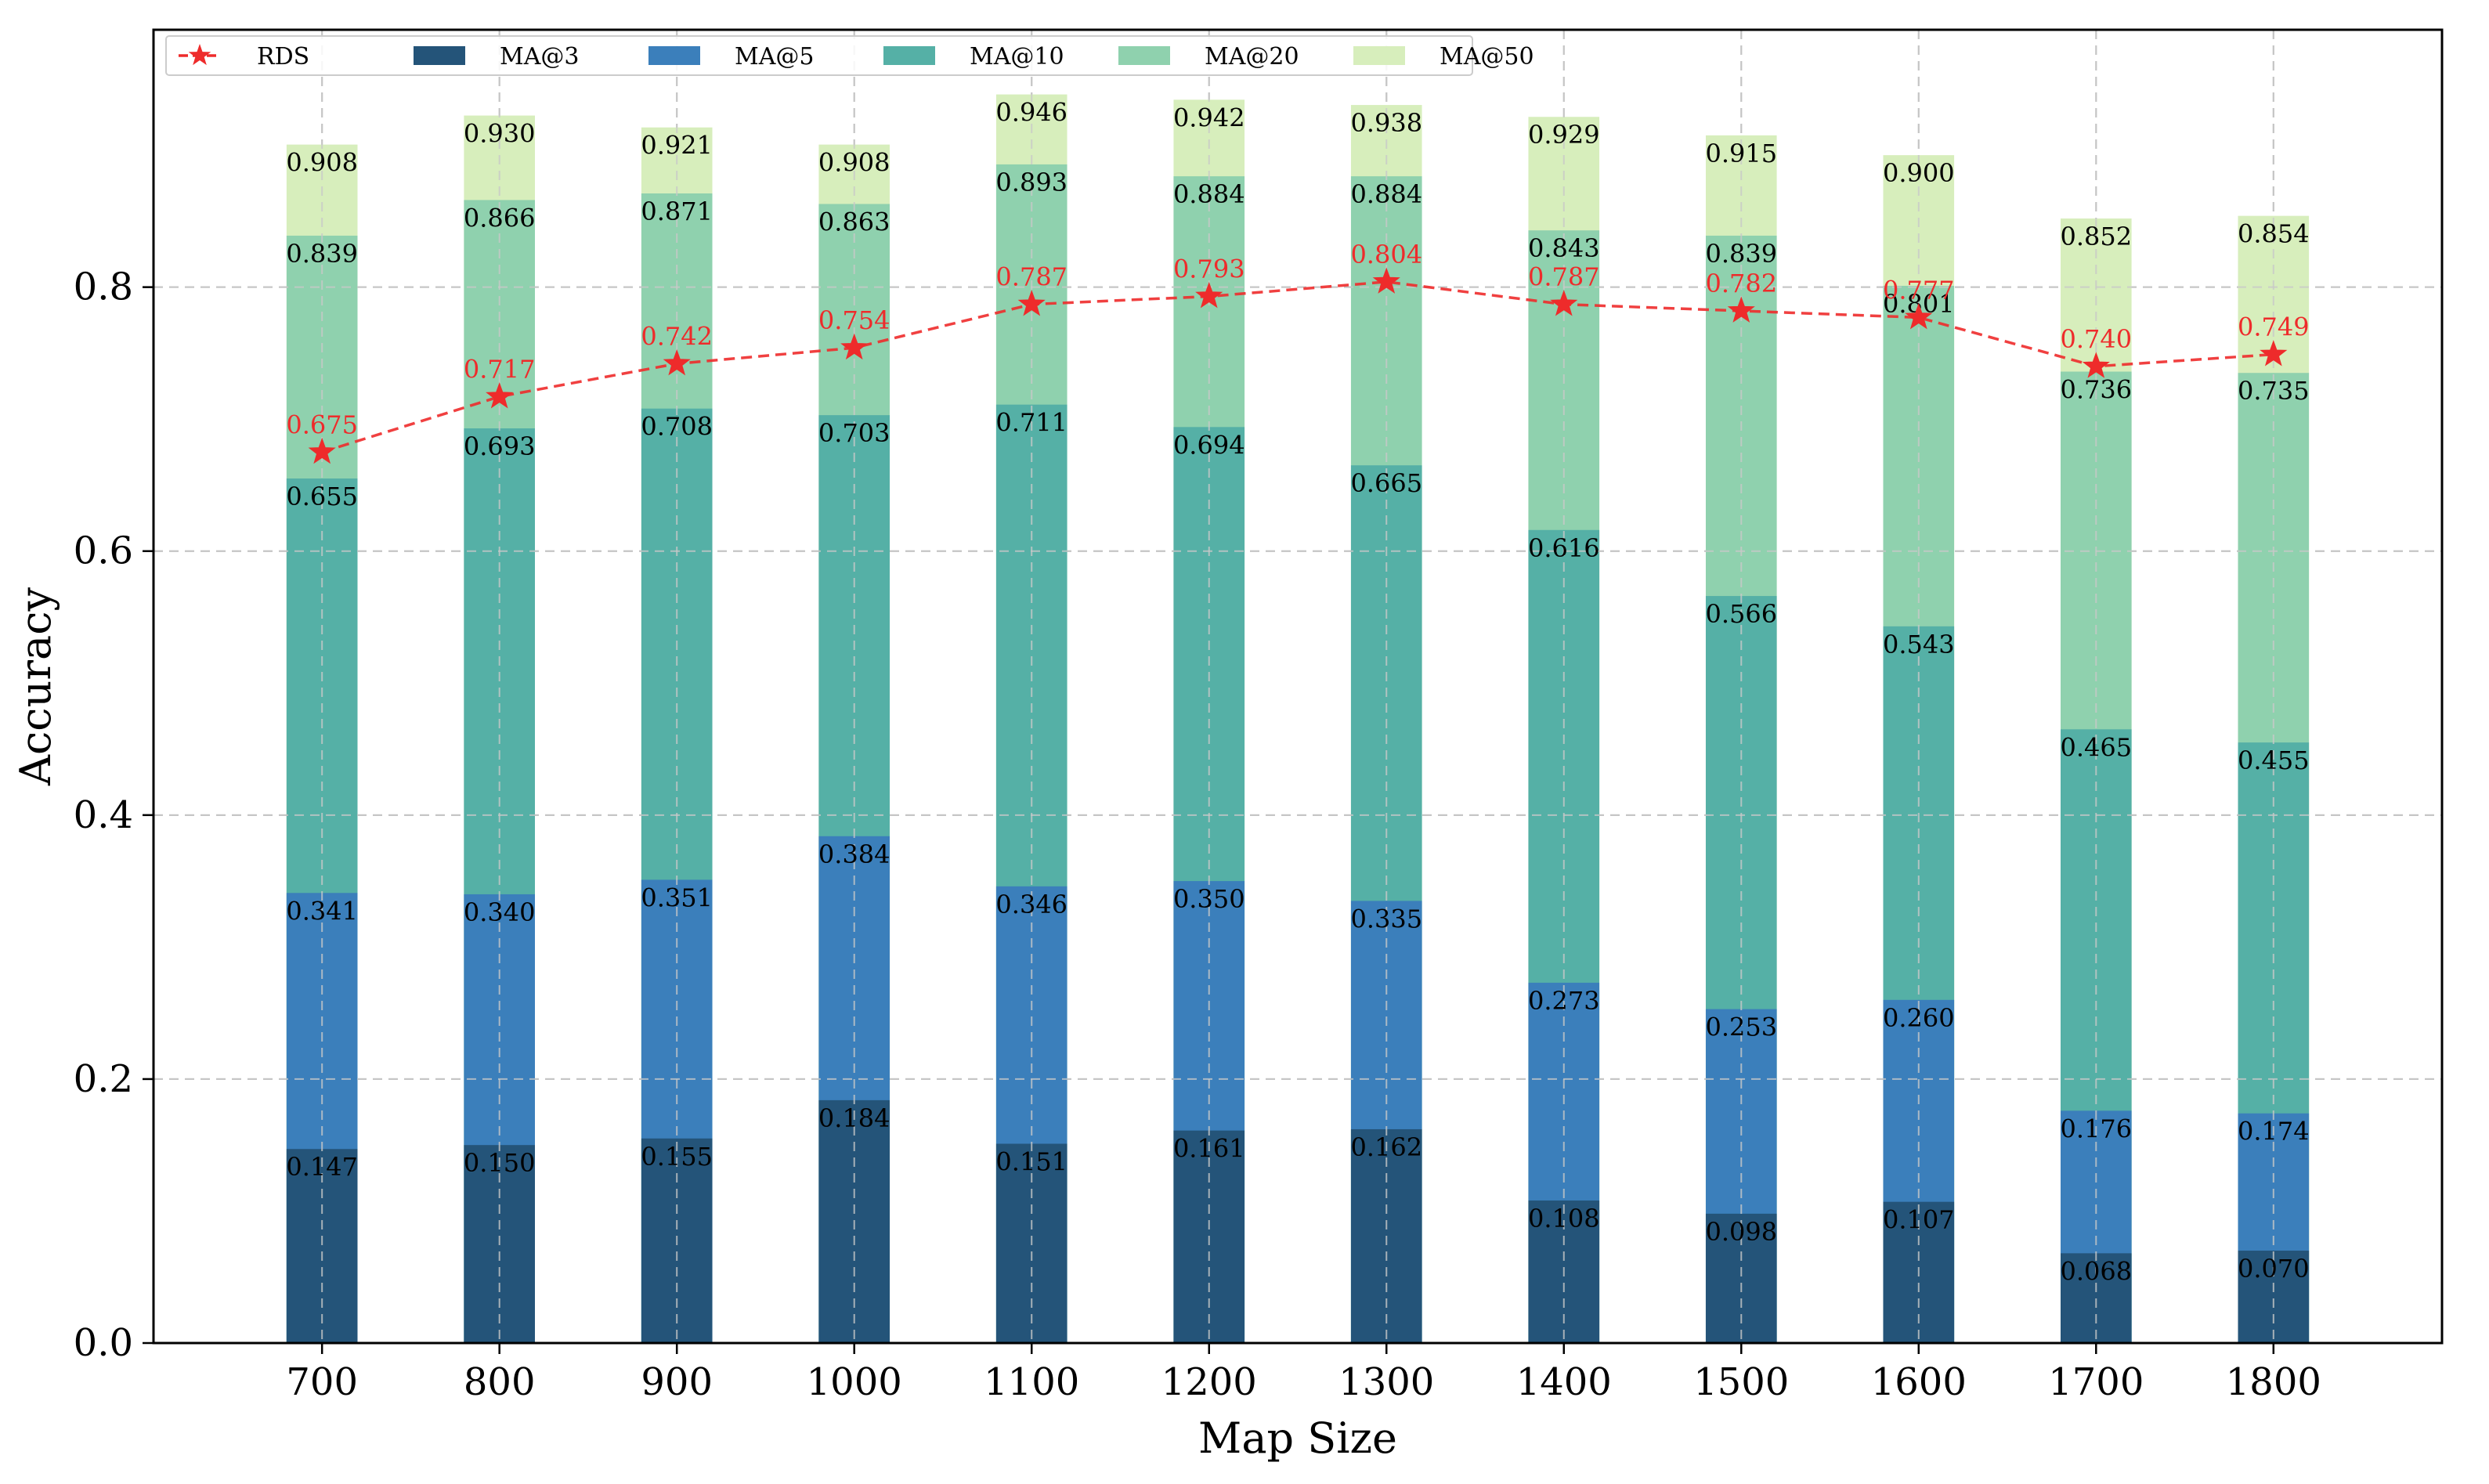 Image resolution: width=2489 pixels, height=1484 pixels. Describe the element at coordinates (2096, 1128) in the screenshot. I see `bar-value-label: 0.176` at that location.